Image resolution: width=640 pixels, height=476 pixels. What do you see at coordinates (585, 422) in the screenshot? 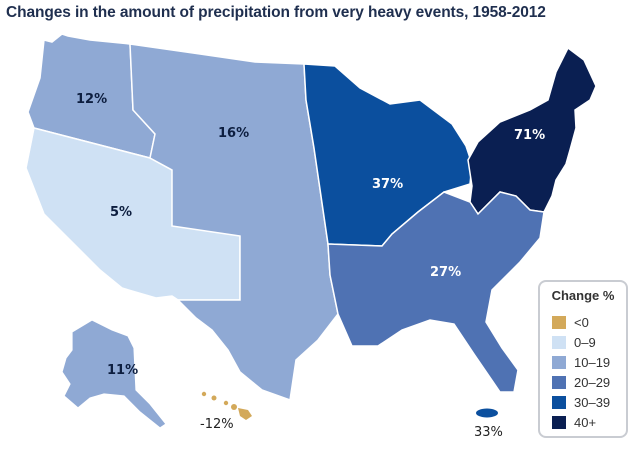
I see `legend-label: 40+` at bounding box center [585, 422].